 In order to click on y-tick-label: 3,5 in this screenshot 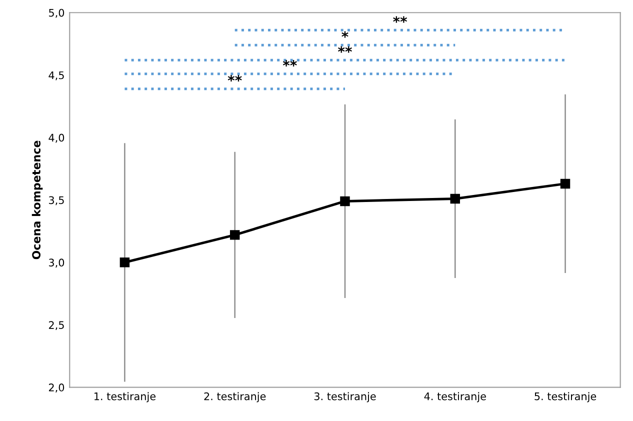, I will do `click(56, 201)`.